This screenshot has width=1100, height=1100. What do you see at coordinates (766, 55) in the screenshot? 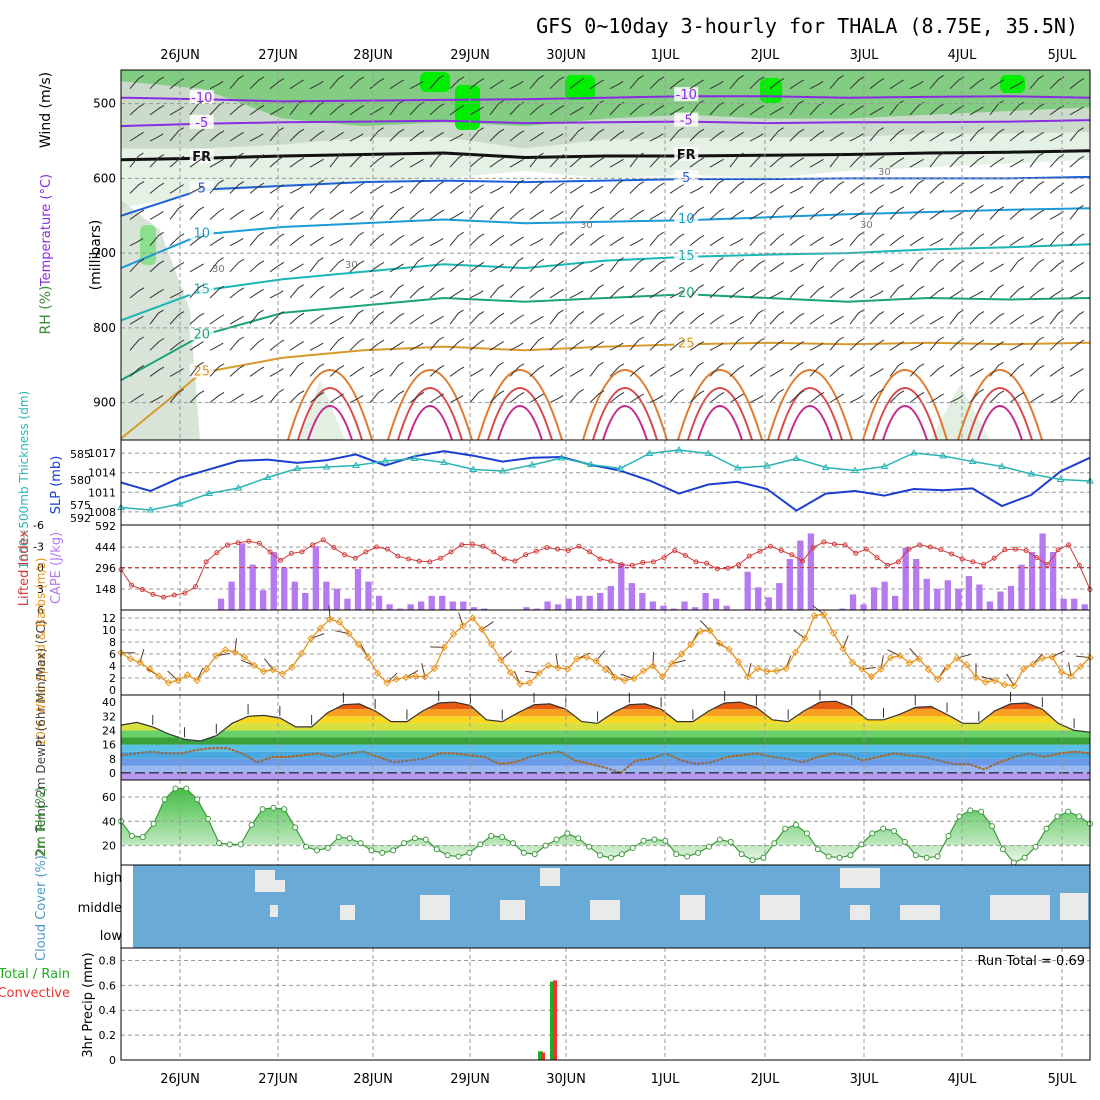
I see `top-date-label: 2JUL` at bounding box center [766, 55].